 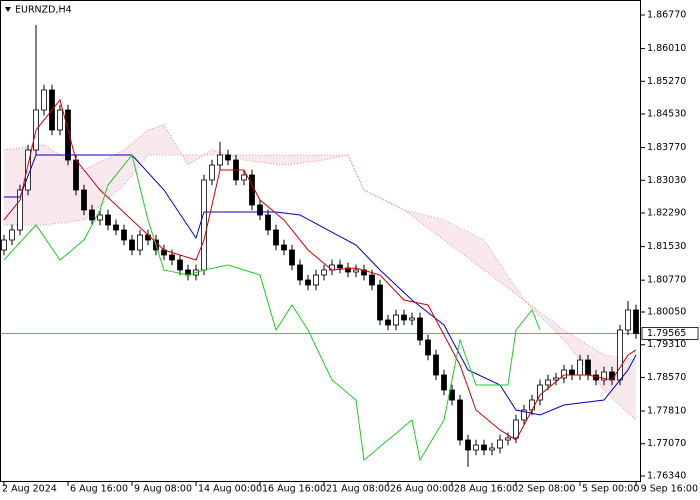 I want to click on x-tick-label: 2 Sep 08:00, so click(x=546, y=489).